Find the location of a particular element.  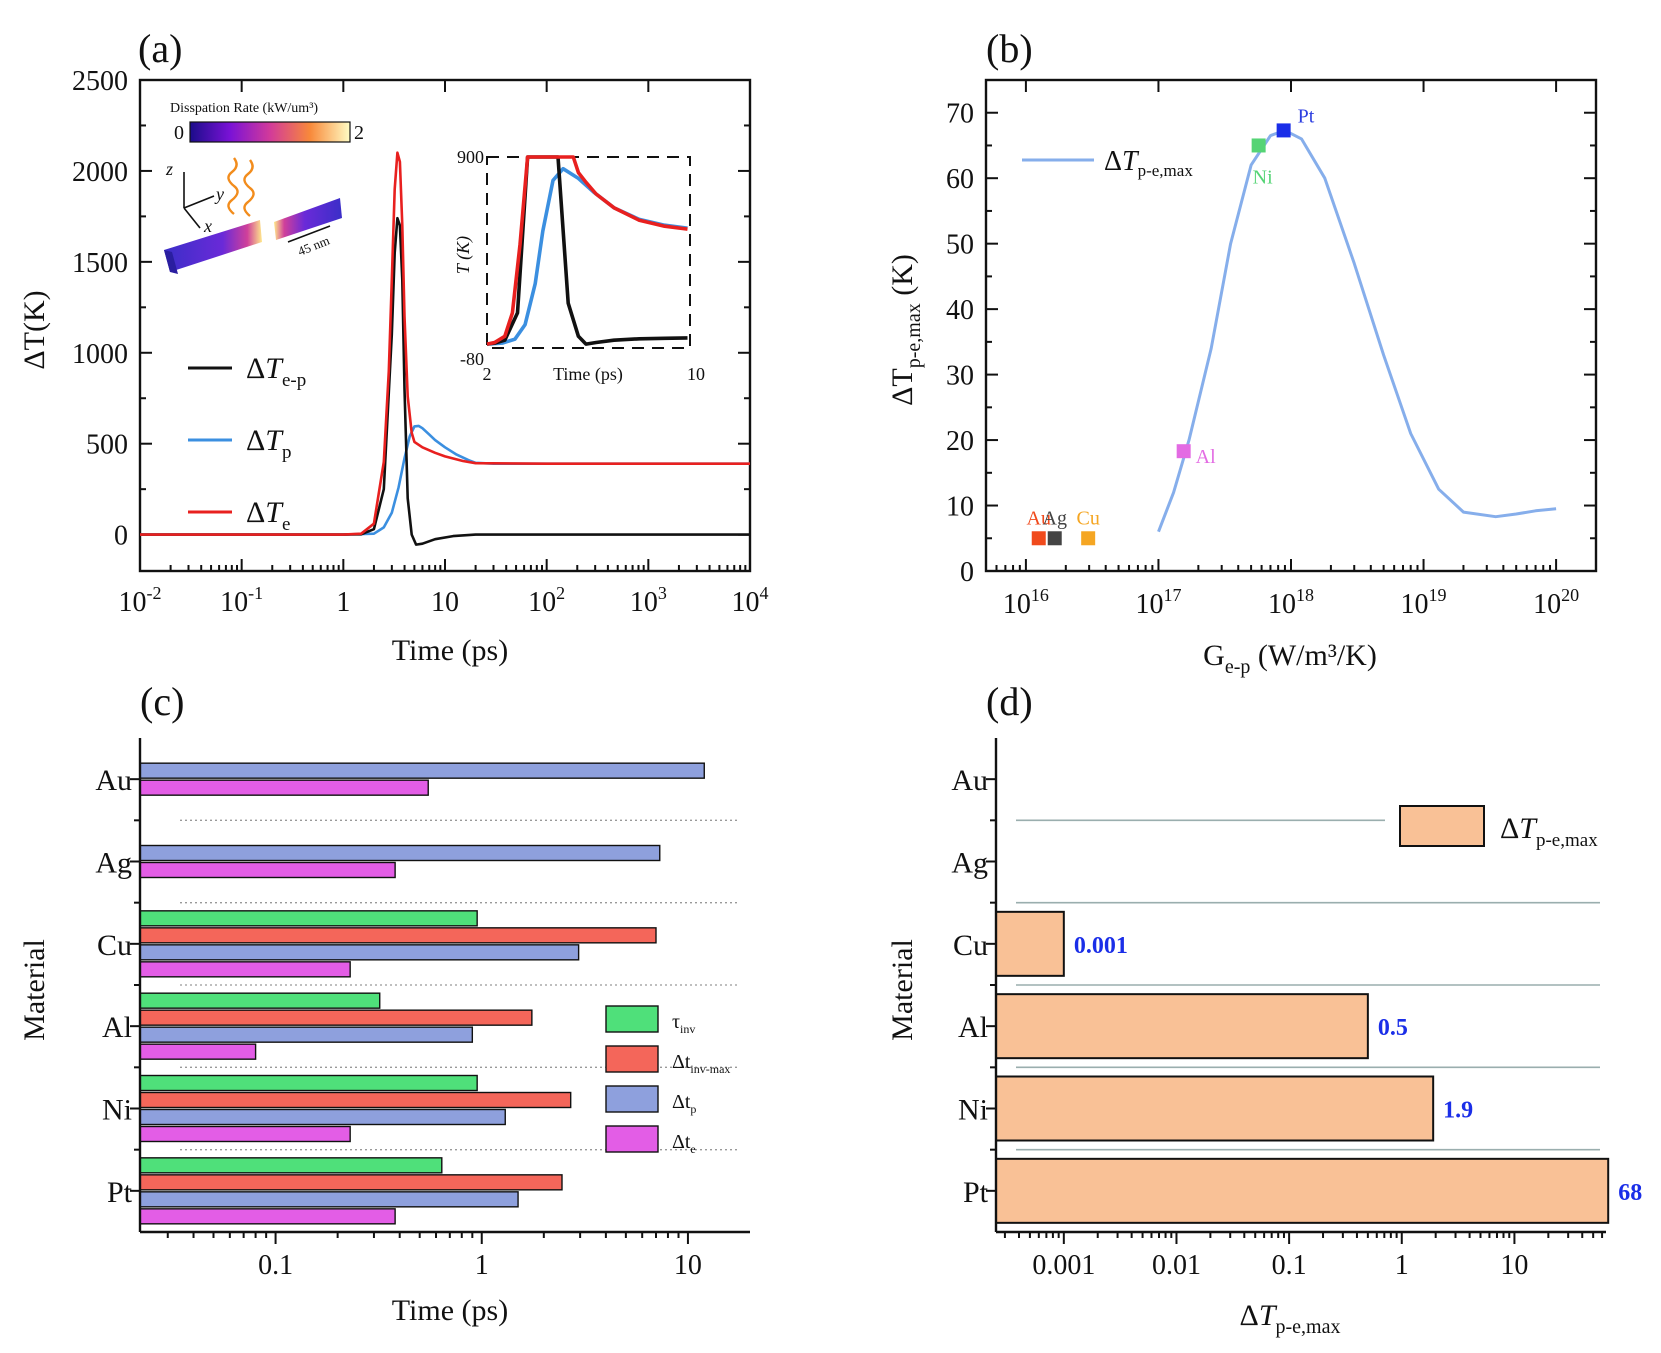

panel-c-label: (c) is located at coordinates (162, 701).